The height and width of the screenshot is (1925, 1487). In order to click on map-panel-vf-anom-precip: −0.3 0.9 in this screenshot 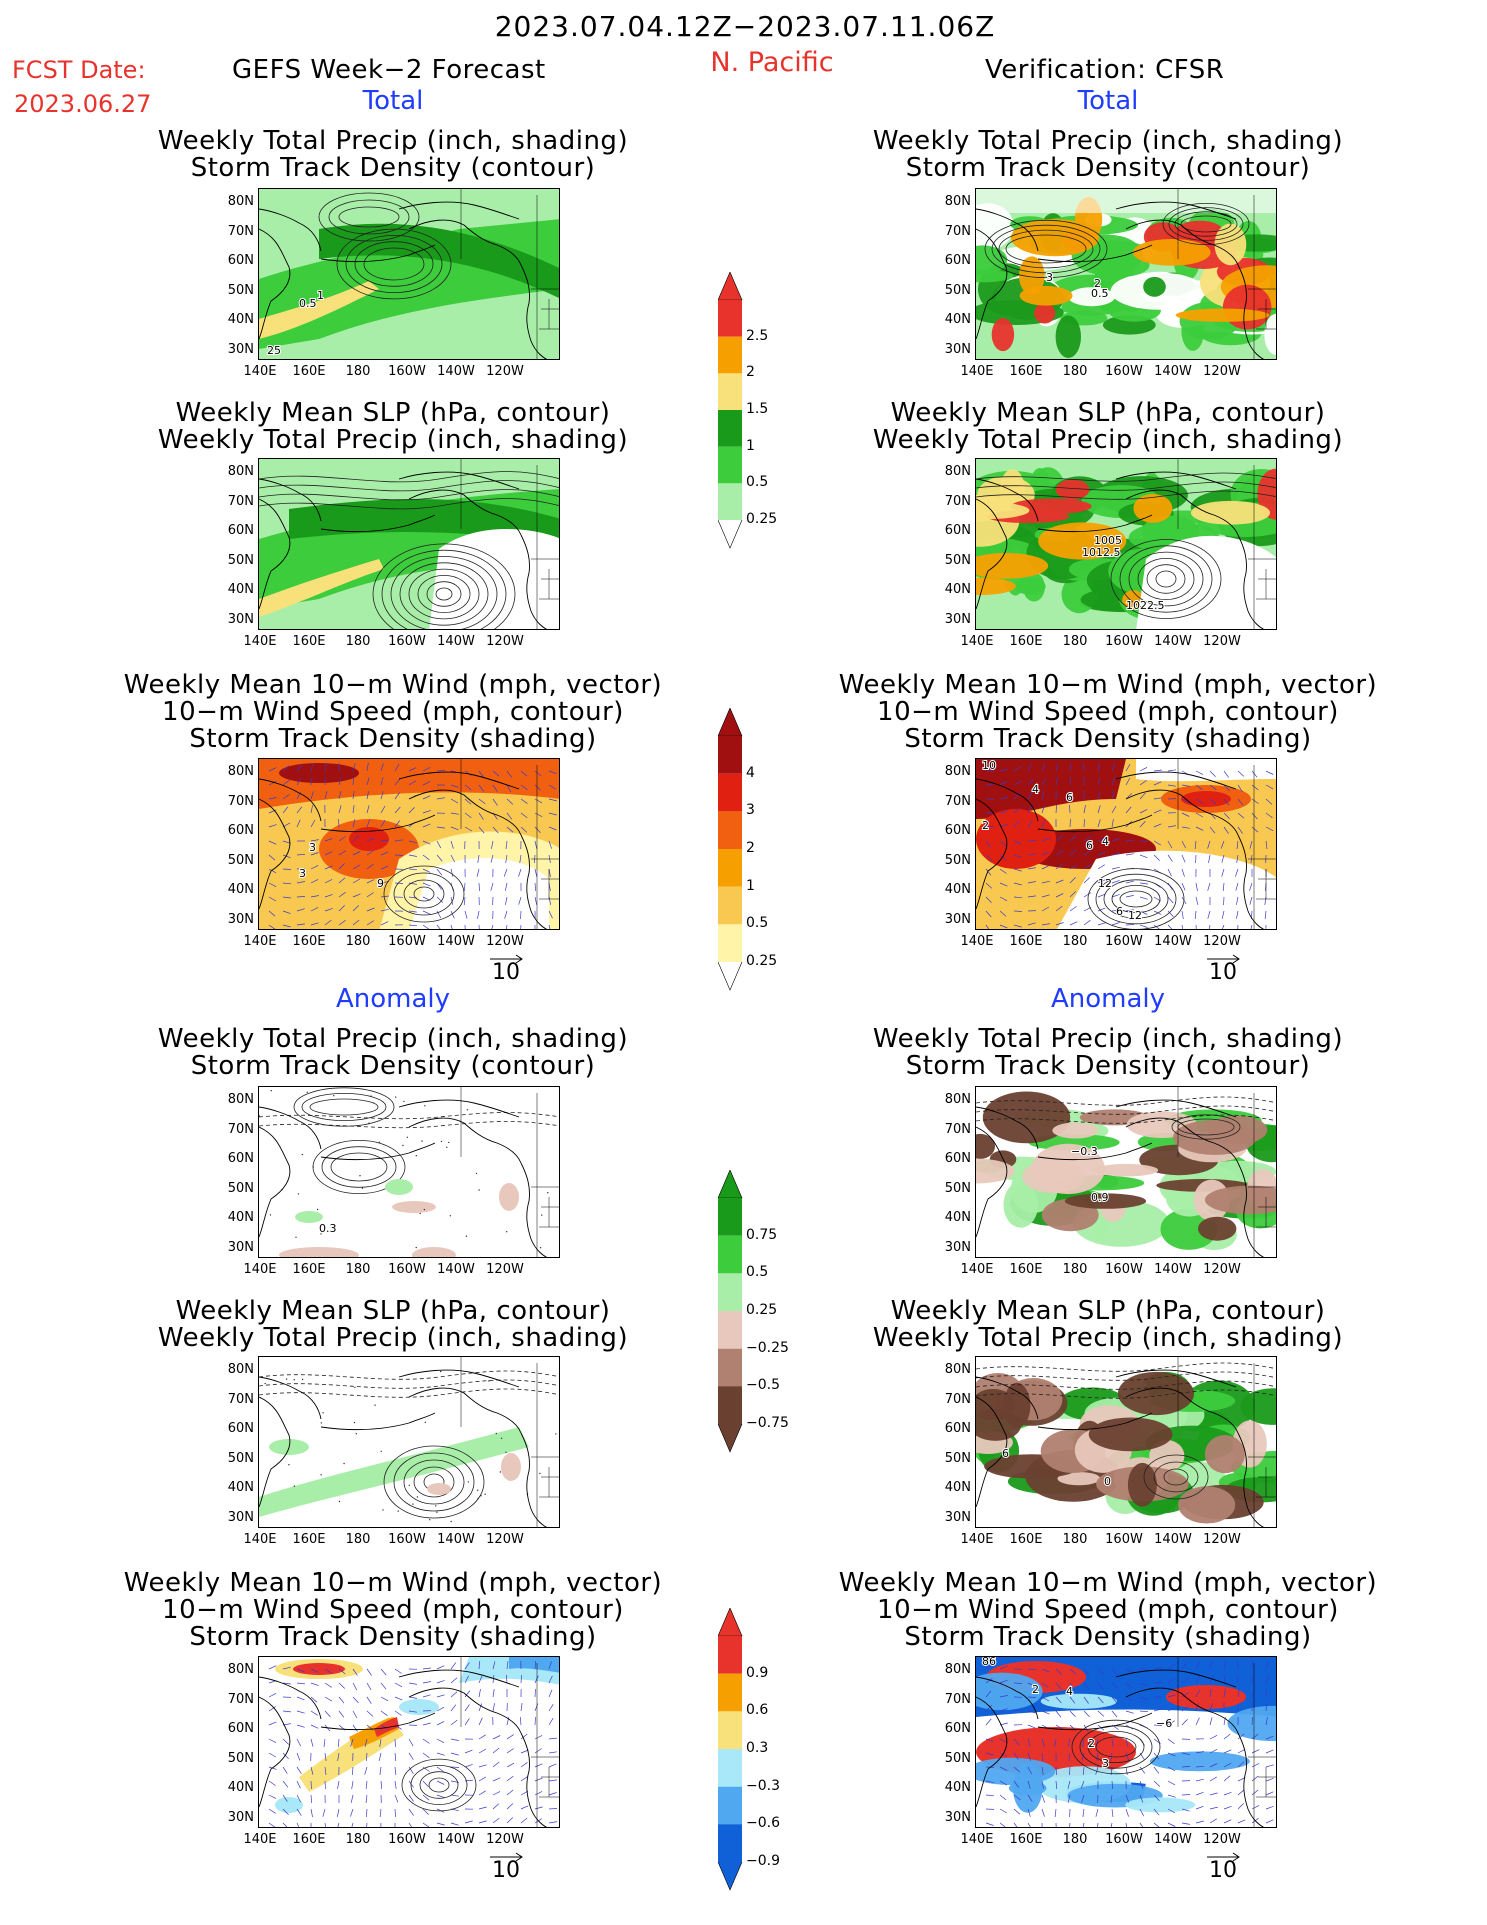, I will do `click(1126, 1172)`.